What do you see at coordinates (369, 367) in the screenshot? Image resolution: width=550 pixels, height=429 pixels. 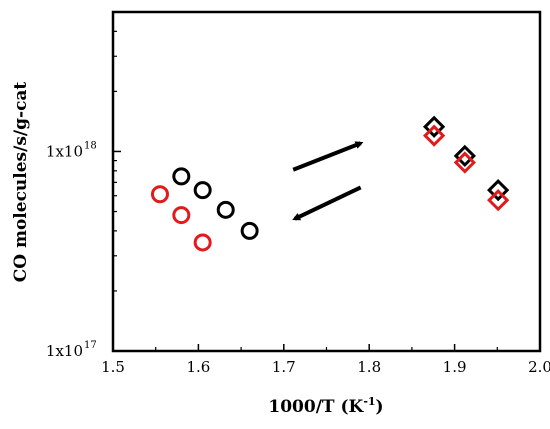 I see `x-tick-label: 1.8` at bounding box center [369, 367].